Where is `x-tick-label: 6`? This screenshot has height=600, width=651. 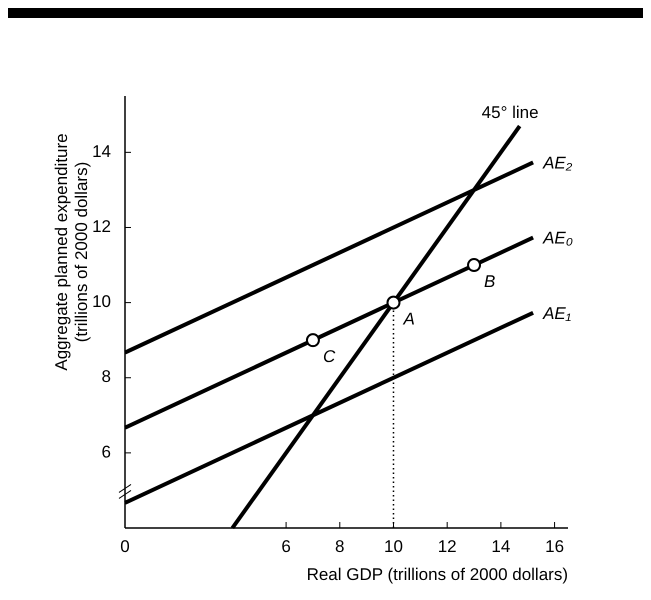 x-tick-label: 6 is located at coordinates (286, 546).